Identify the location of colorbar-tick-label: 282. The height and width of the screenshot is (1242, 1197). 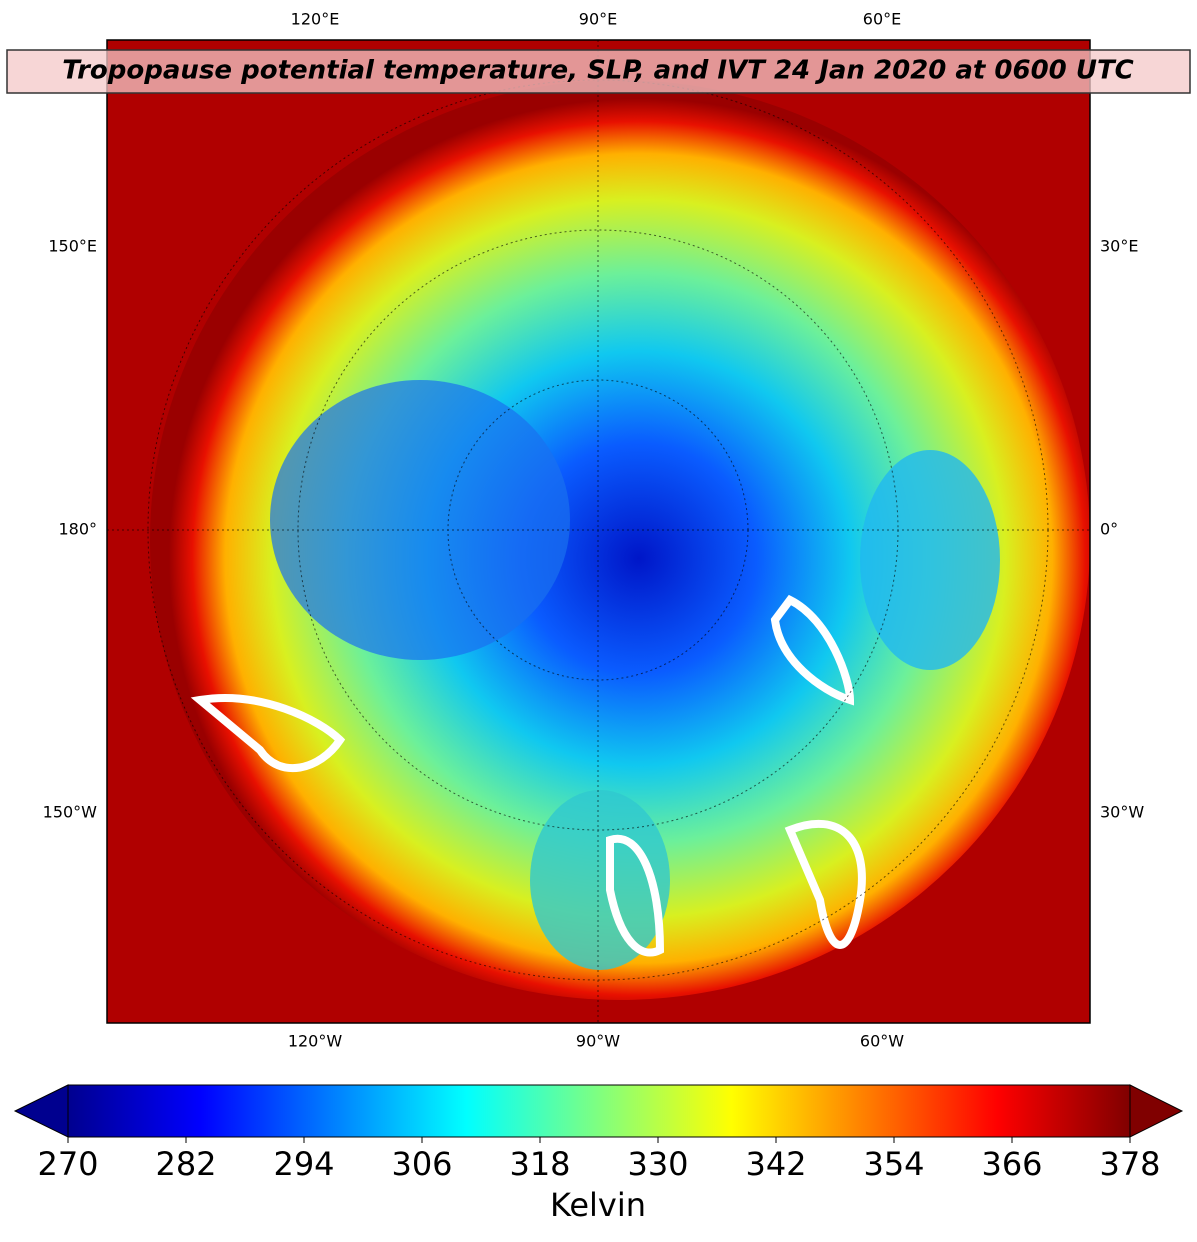
(185, 1164).